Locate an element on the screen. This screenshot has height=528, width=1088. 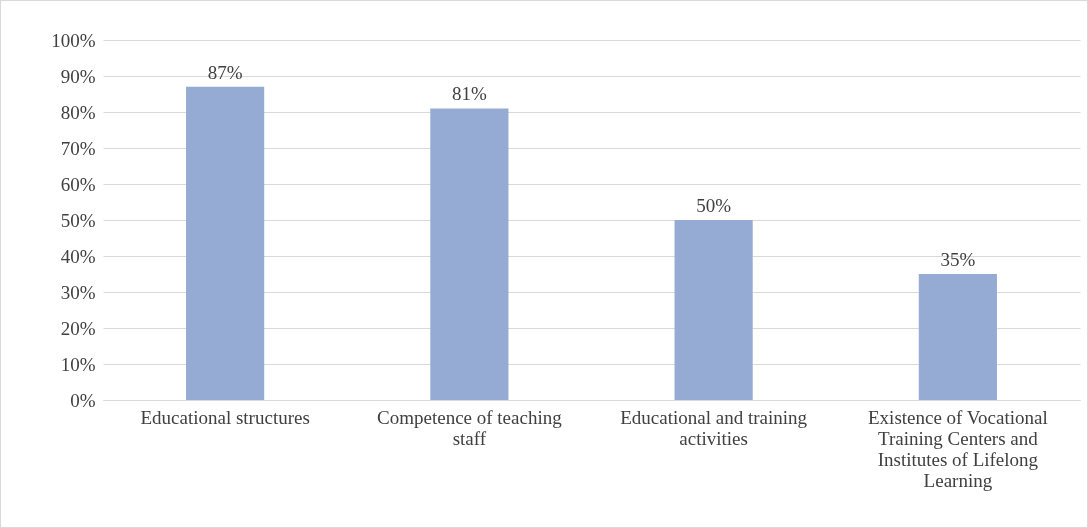
y-tick-label: 10% is located at coordinates (78, 364).